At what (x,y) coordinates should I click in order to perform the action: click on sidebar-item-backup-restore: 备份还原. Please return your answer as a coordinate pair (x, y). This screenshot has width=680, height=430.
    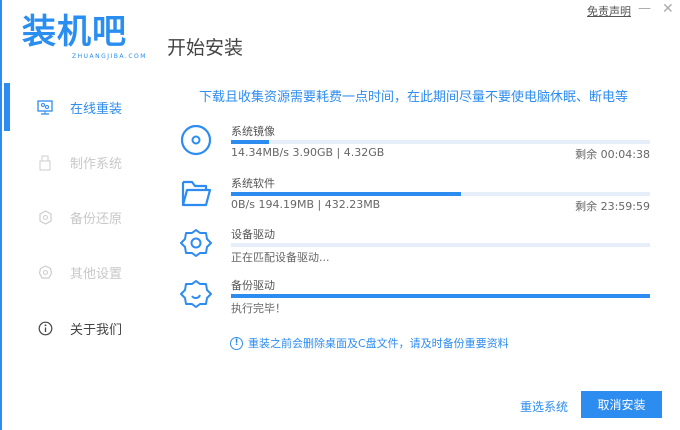
    Looking at the image, I should click on (79, 217).